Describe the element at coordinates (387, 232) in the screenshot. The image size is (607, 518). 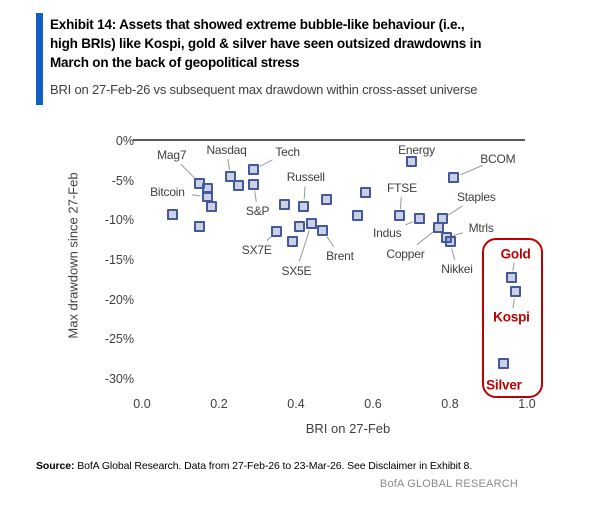
I see `point-label-indus: Indus` at that location.